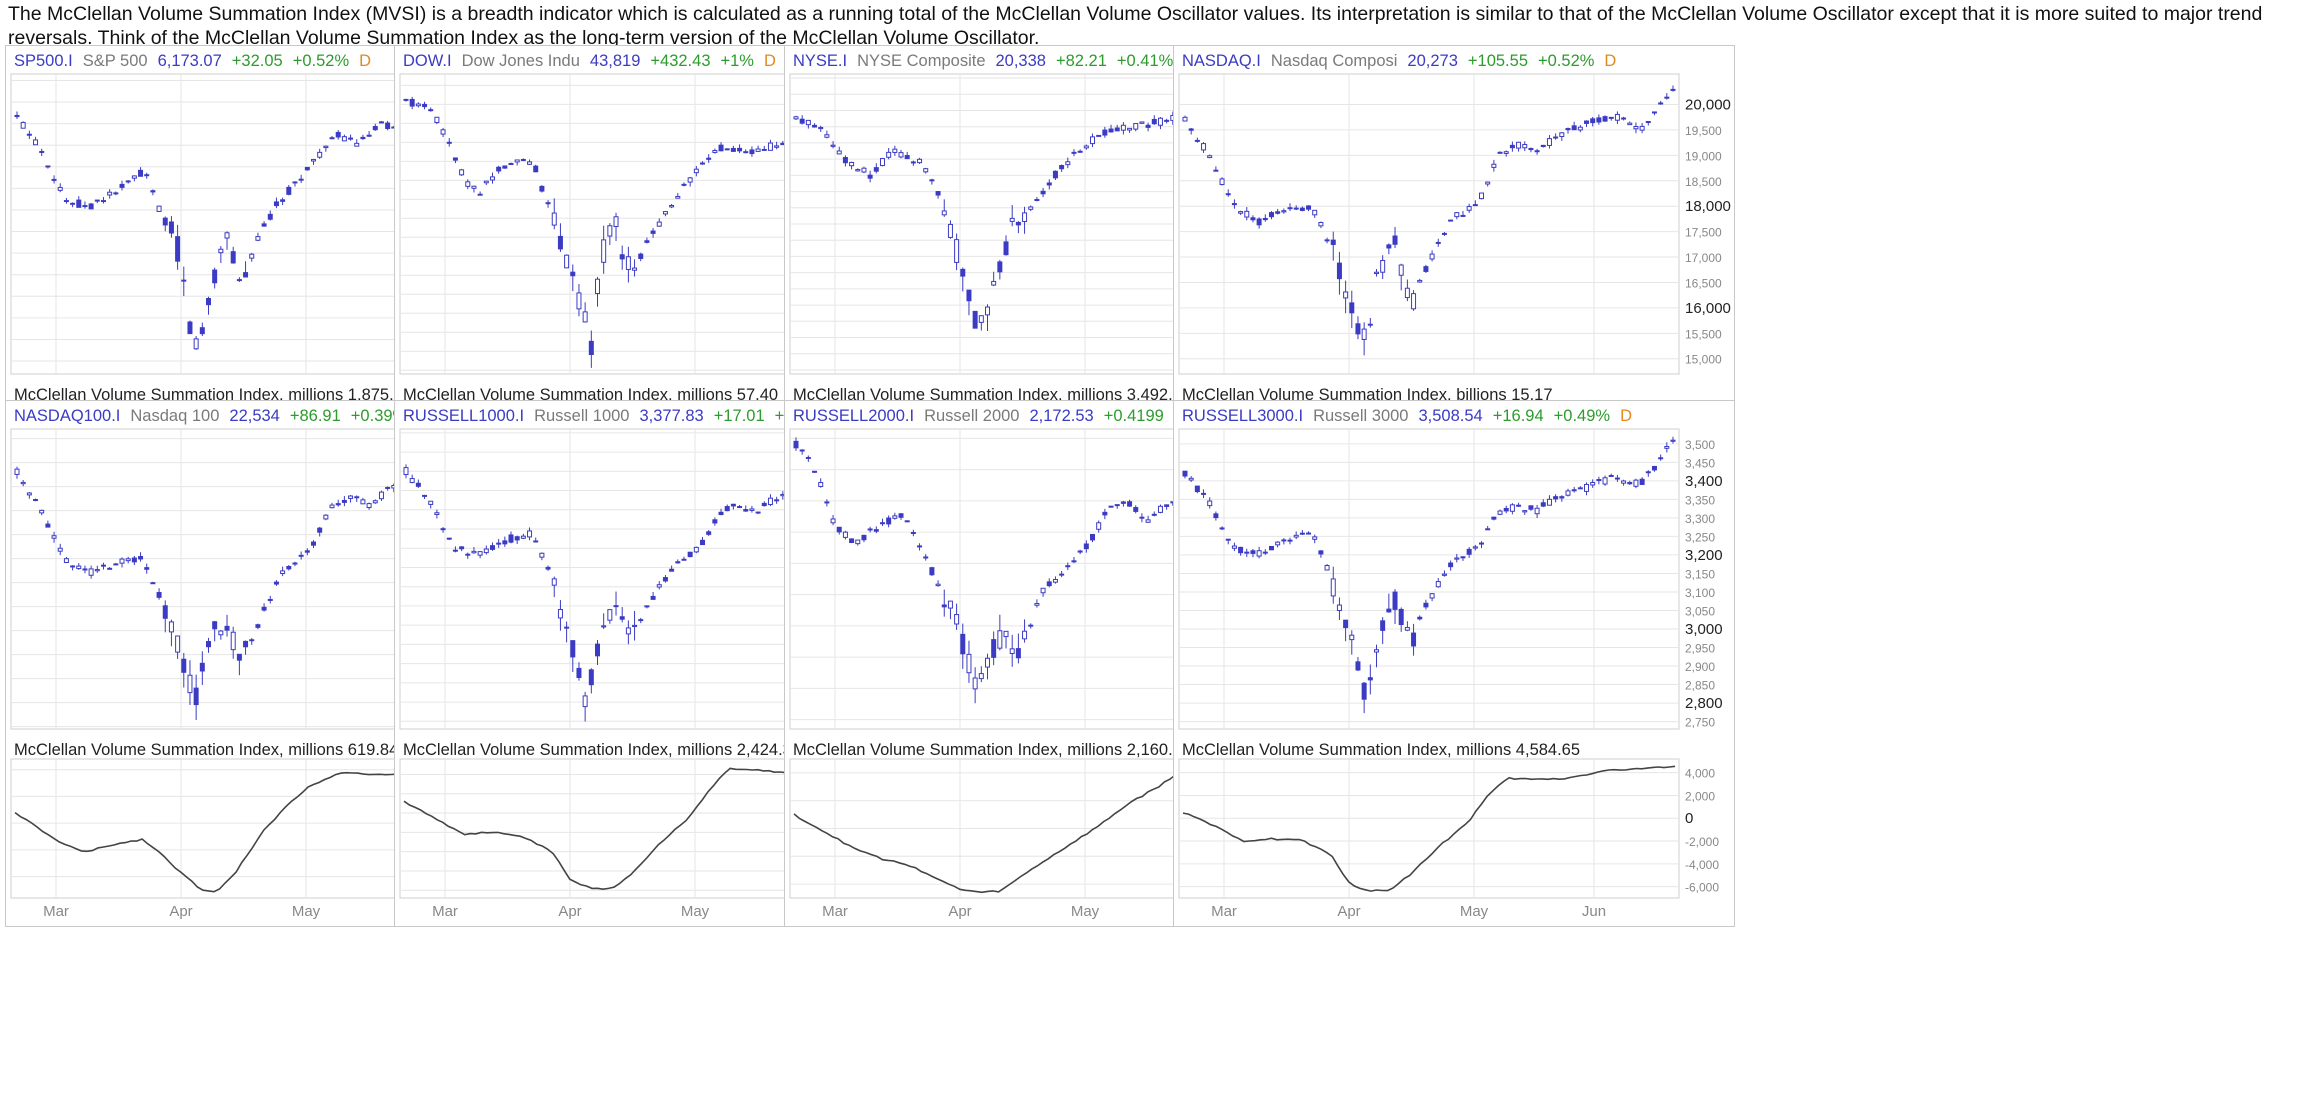  Describe the element at coordinates (1243, 416) in the screenshot. I see `ticker-symbol-link: RUSSELL3000.I` at that location.